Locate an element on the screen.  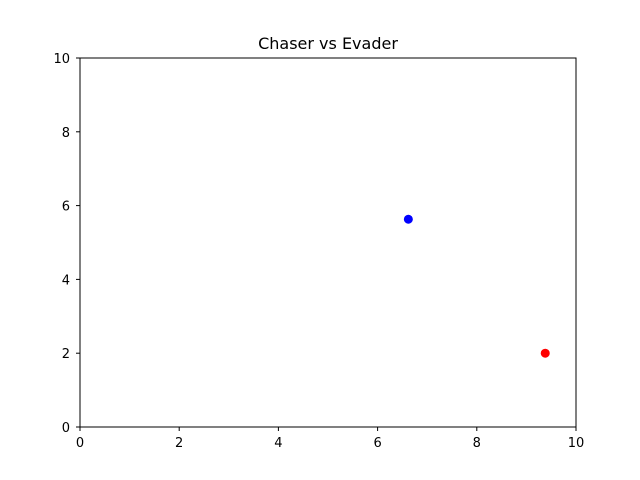
y-tick-label: 8 is located at coordinates (66, 133).